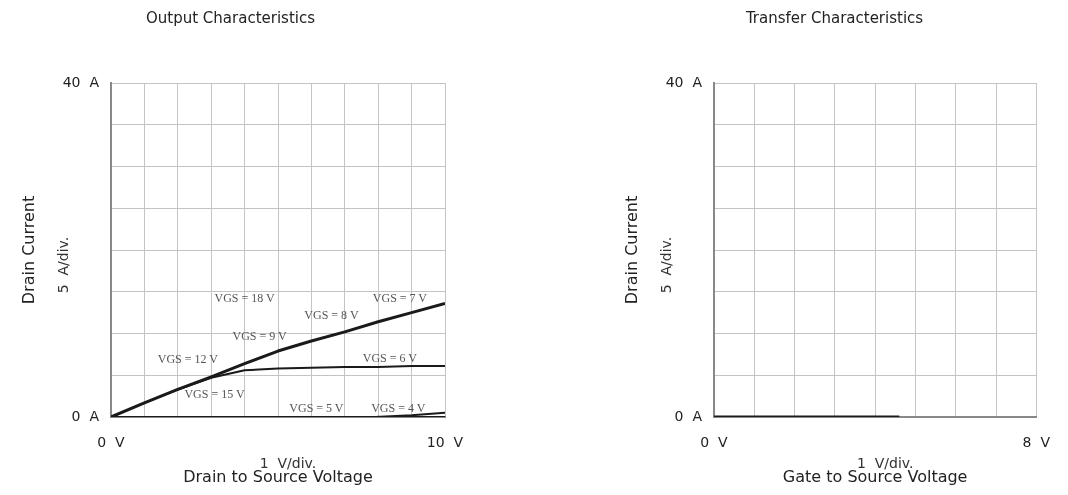  I want to click on chart-title: Output Characteristics, so click(230, 17).